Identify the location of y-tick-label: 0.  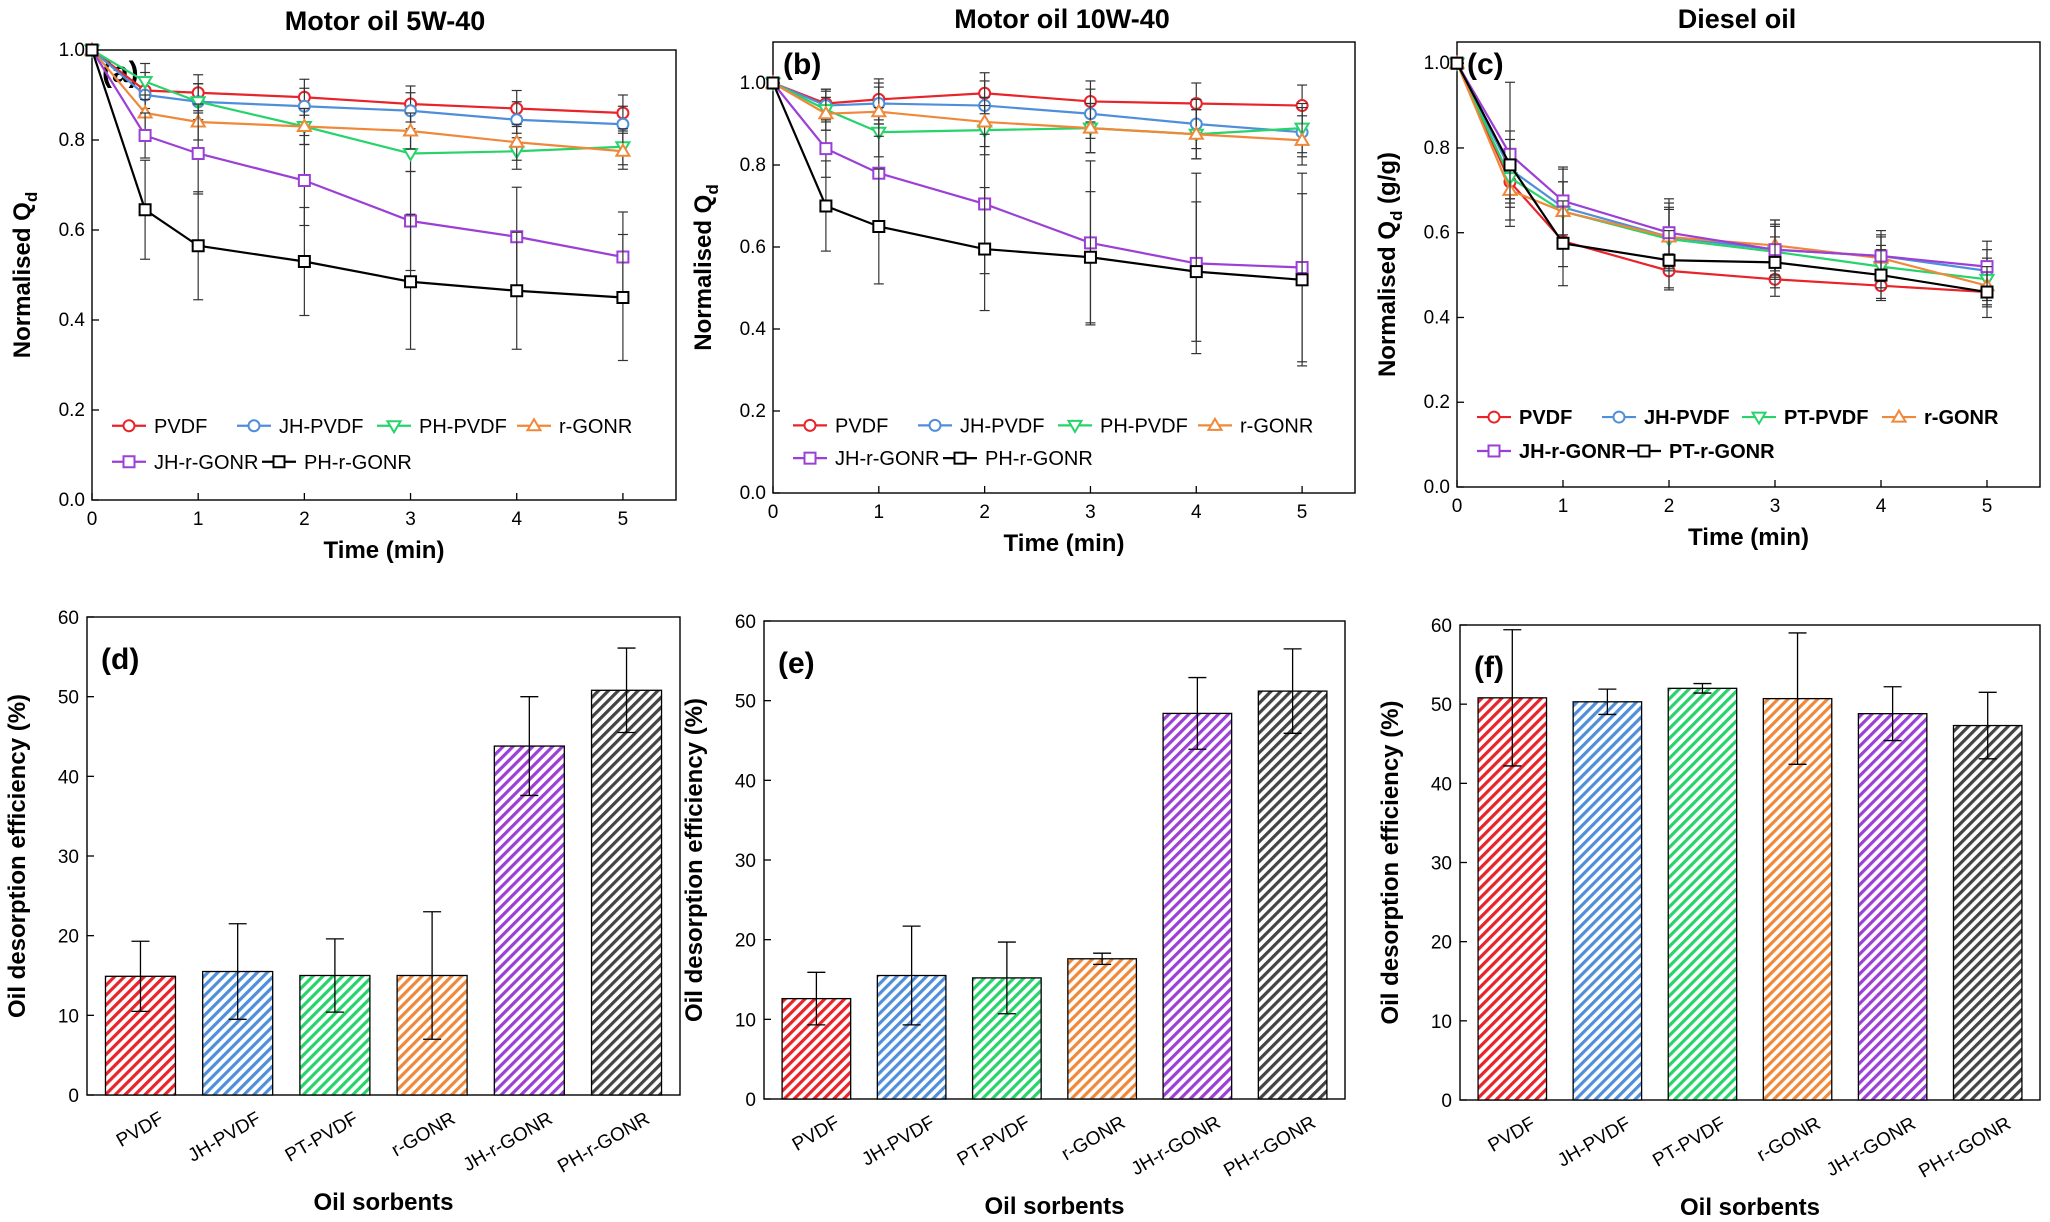
(750, 1100).